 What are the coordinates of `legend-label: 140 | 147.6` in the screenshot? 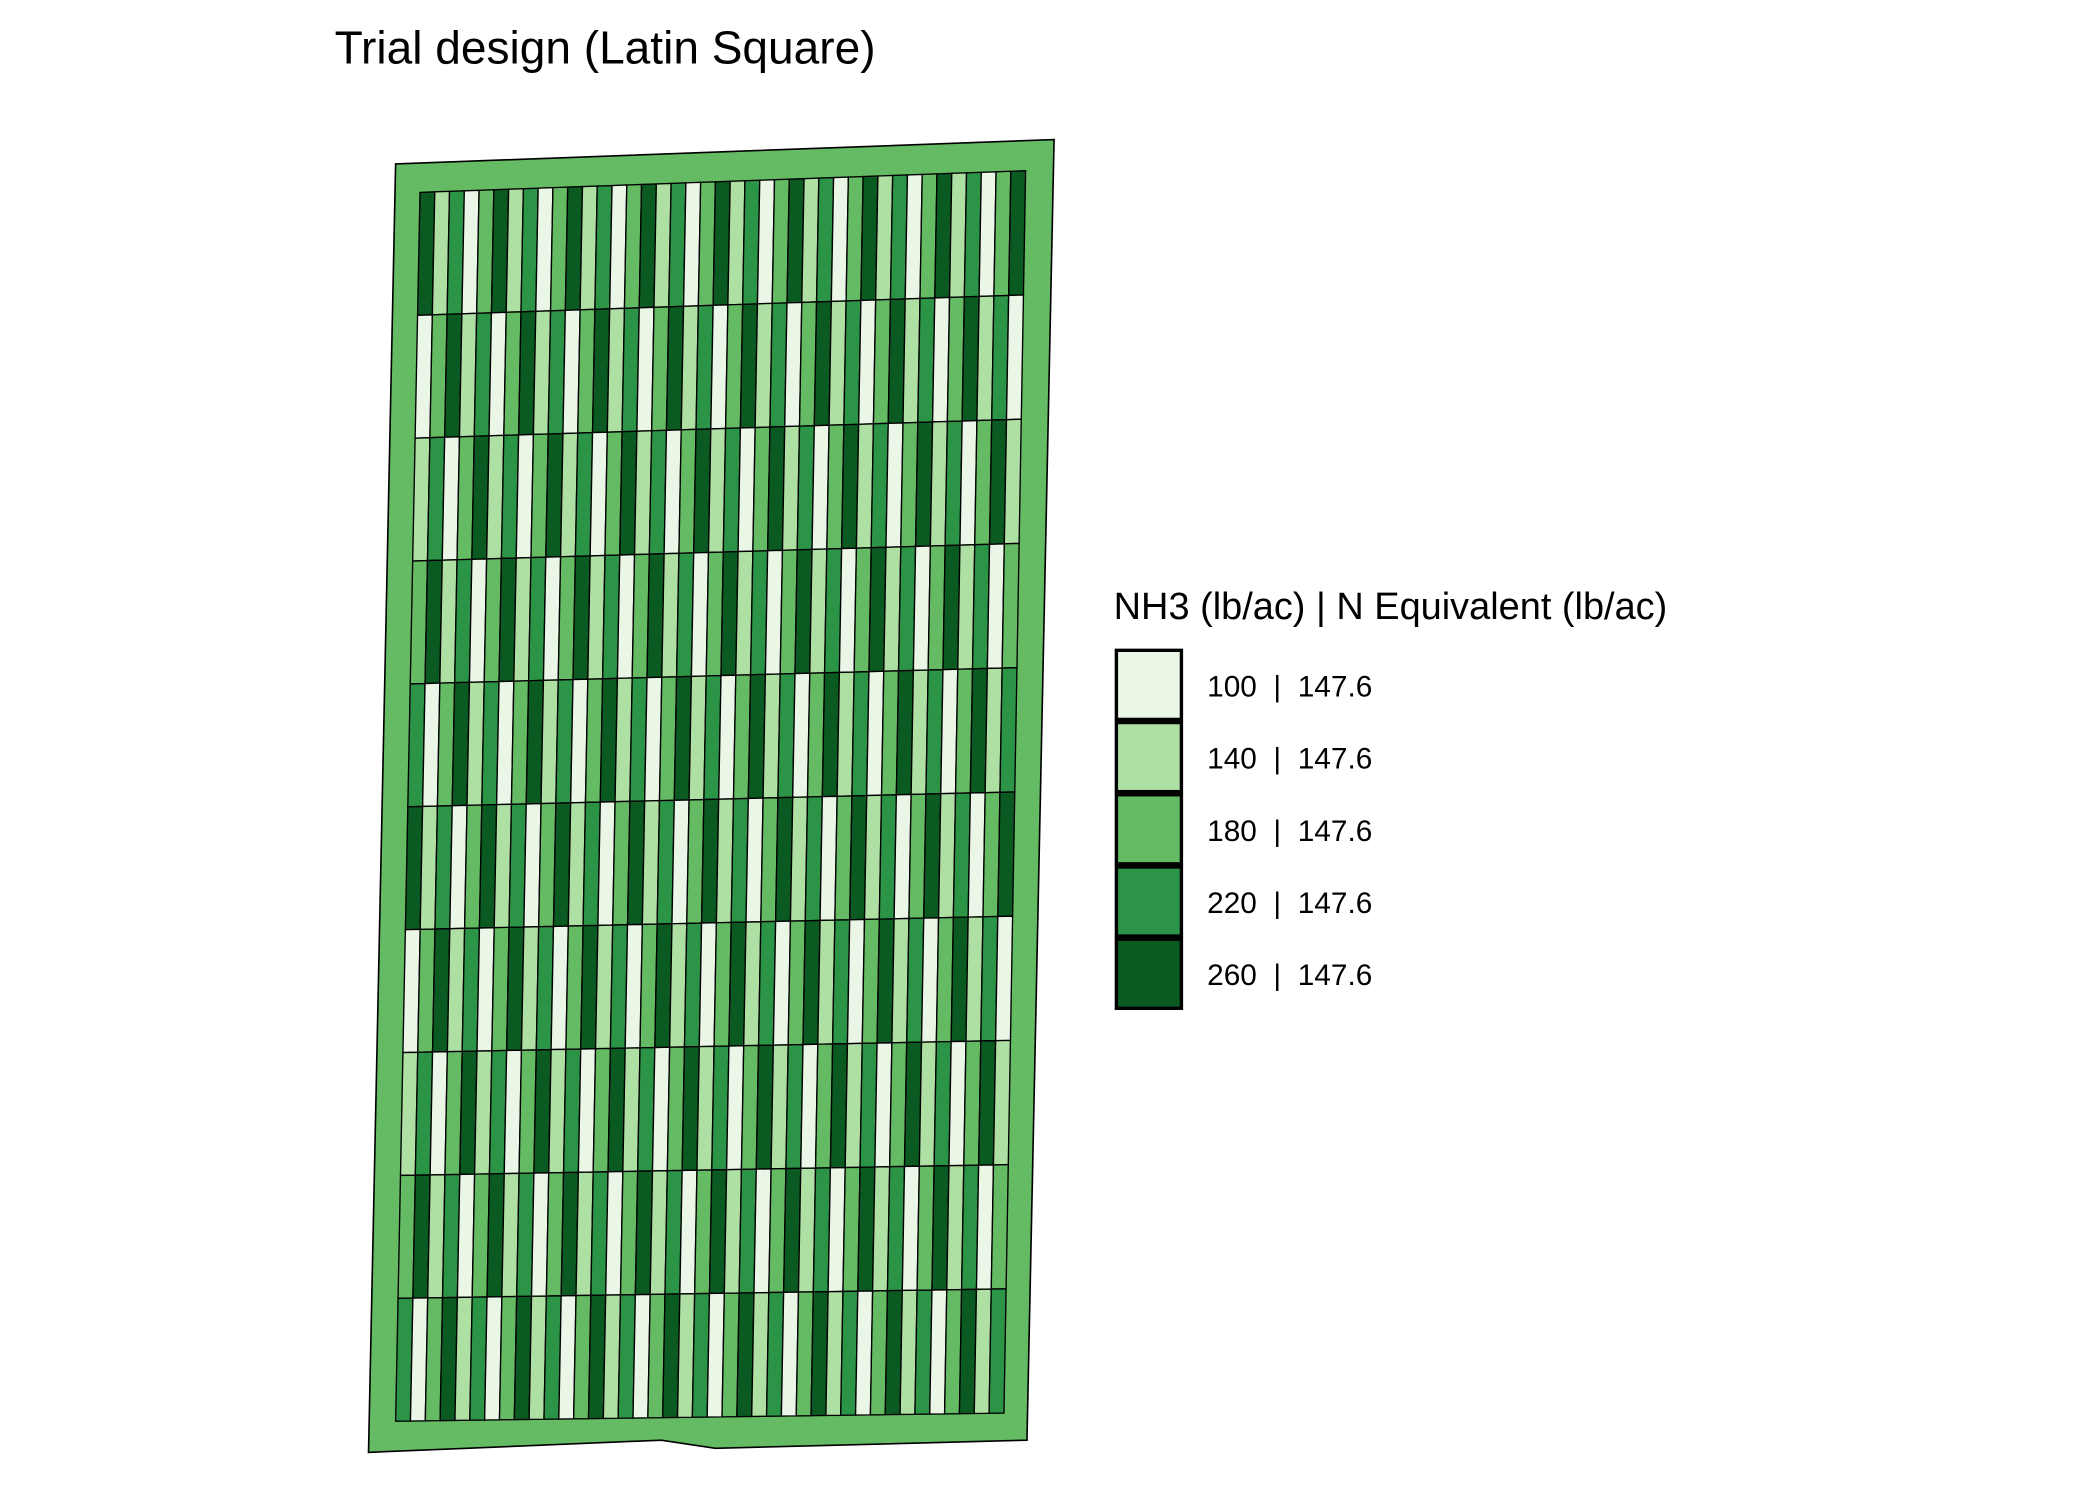 It's located at (1289, 759).